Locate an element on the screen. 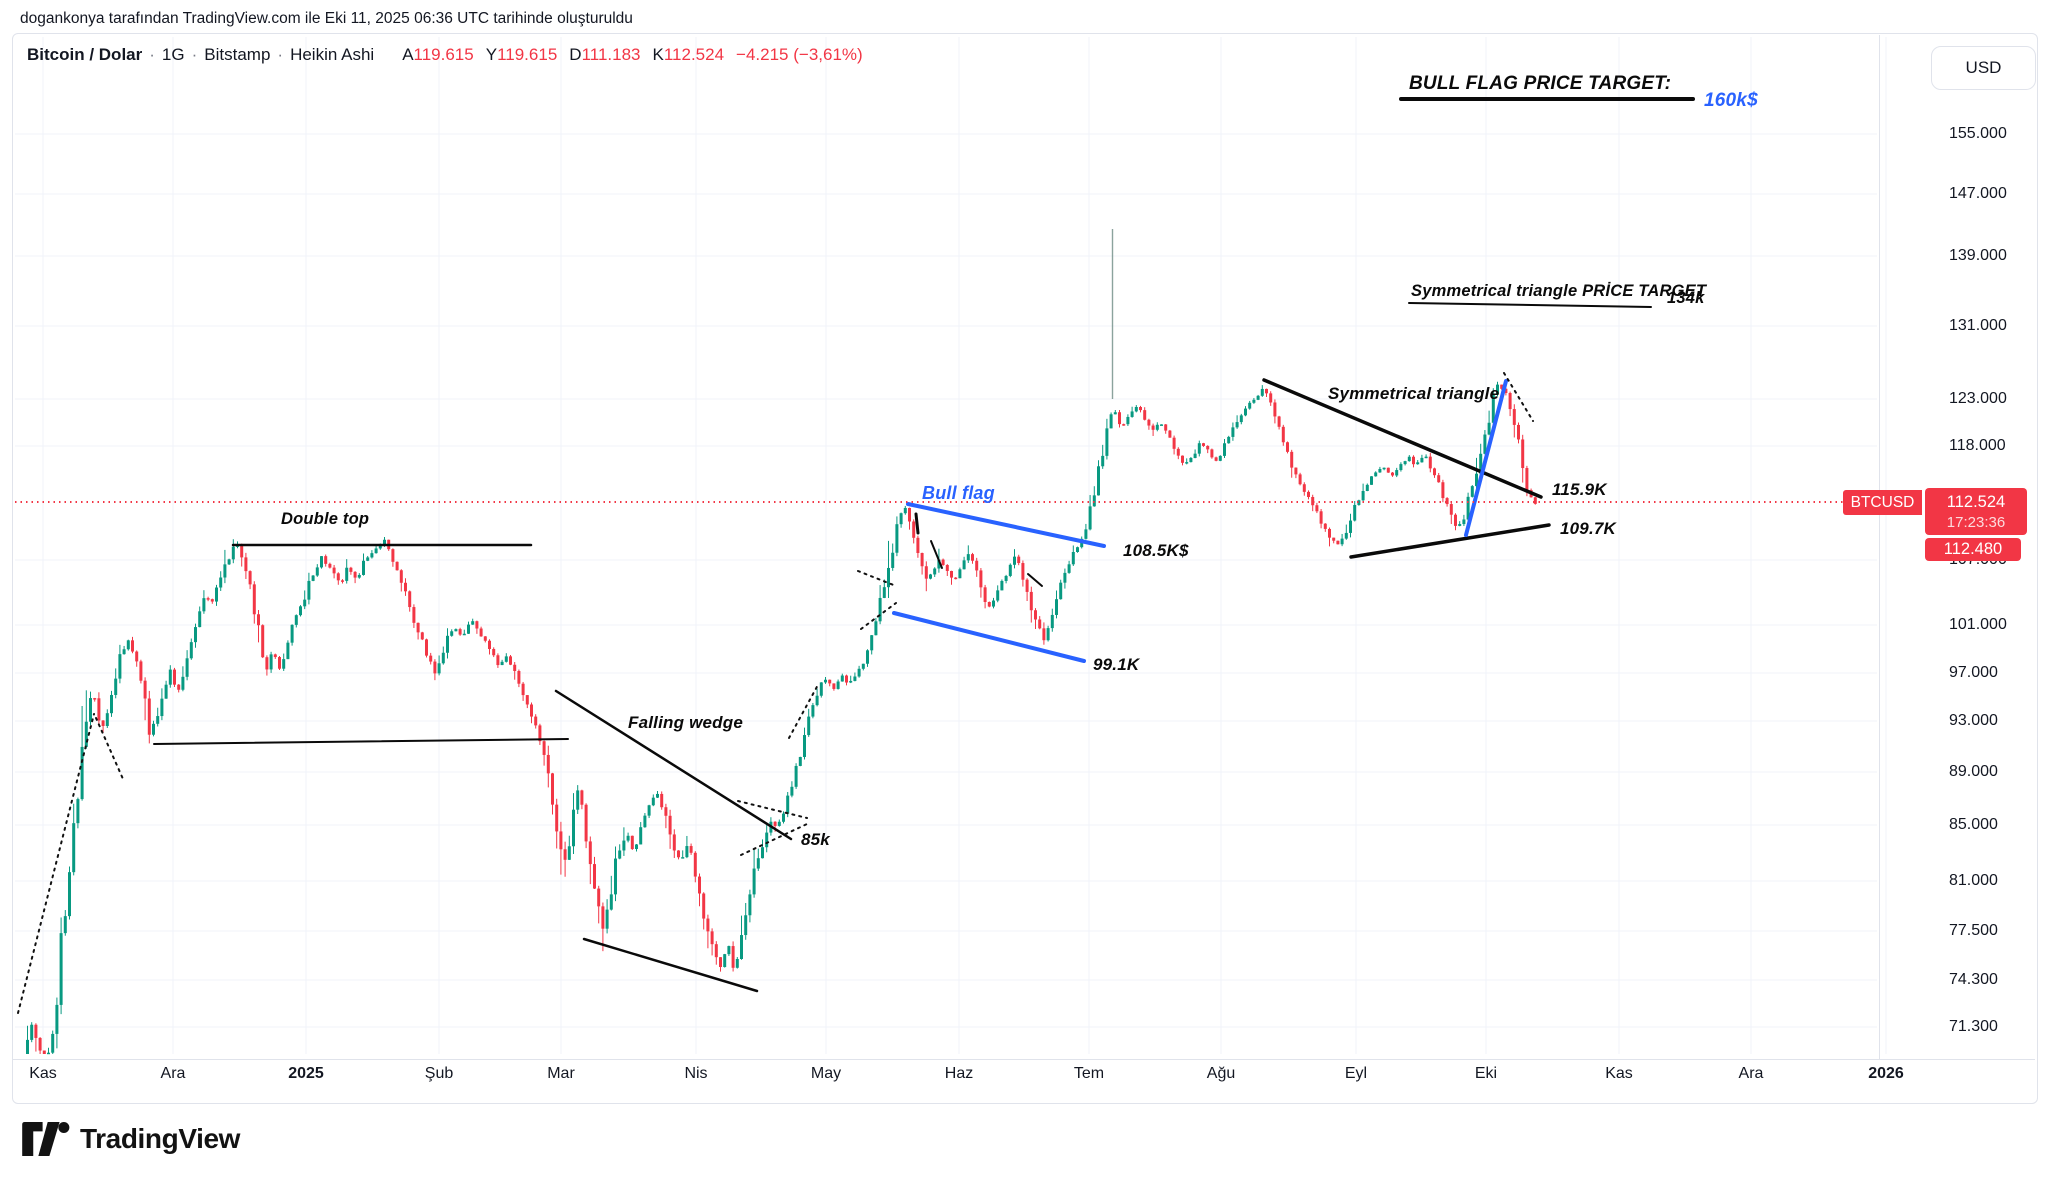 The image size is (2048, 1185). change-value: −4.215 (−3,61%) is located at coordinates (799, 54).